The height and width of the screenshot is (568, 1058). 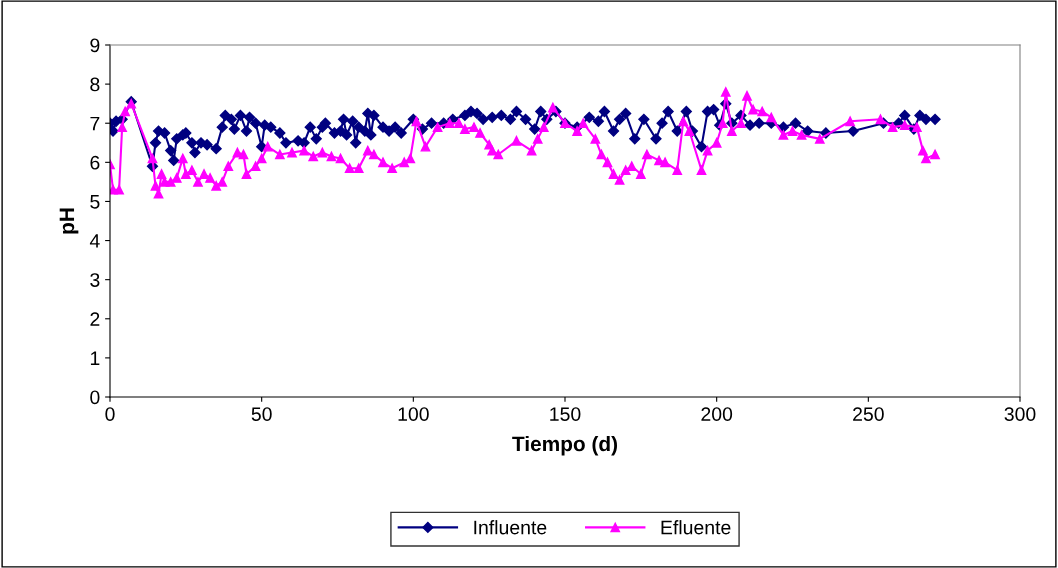 What do you see at coordinates (565, 445) in the screenshot?
I see `x-axis-title: Tiempo (d)` at bounding box center [565, 445].